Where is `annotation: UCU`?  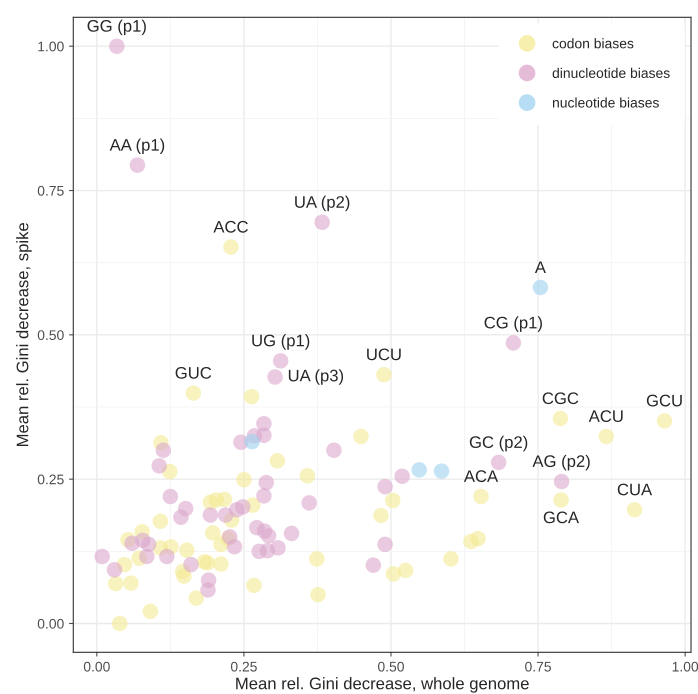
annotation: UCU is located at coordinates (384, 354).